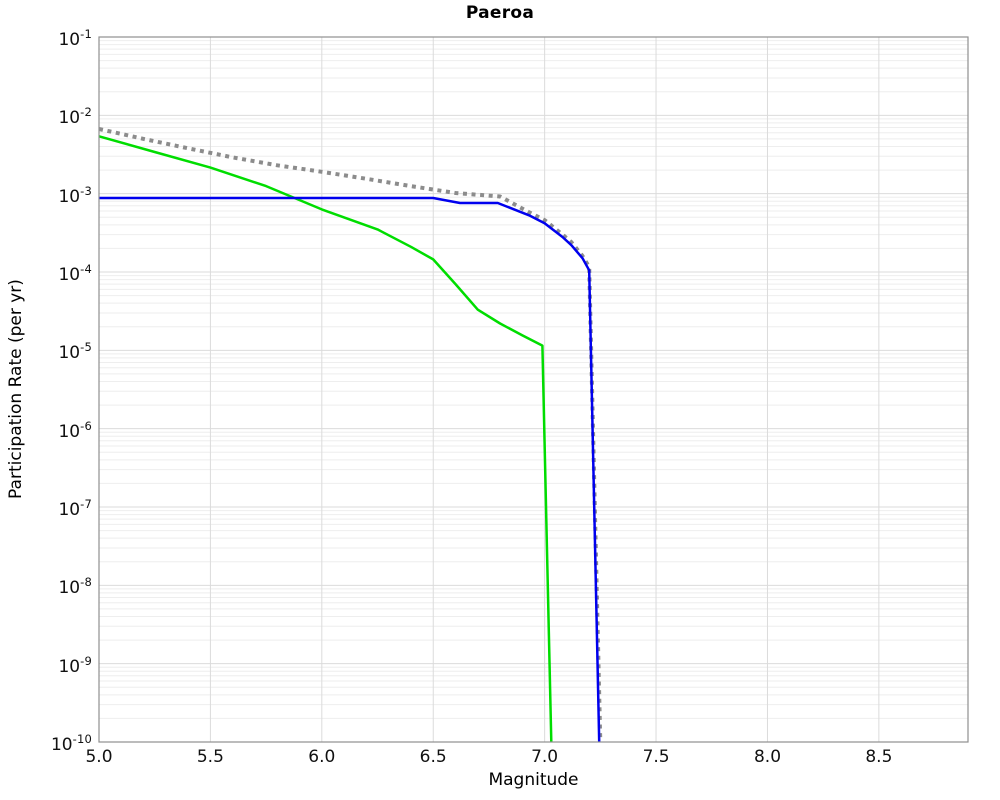 The height and width of the screenshot is (800, 1000). I want to click on x-tick-label-8.0: 8.0, so click(767, 757).